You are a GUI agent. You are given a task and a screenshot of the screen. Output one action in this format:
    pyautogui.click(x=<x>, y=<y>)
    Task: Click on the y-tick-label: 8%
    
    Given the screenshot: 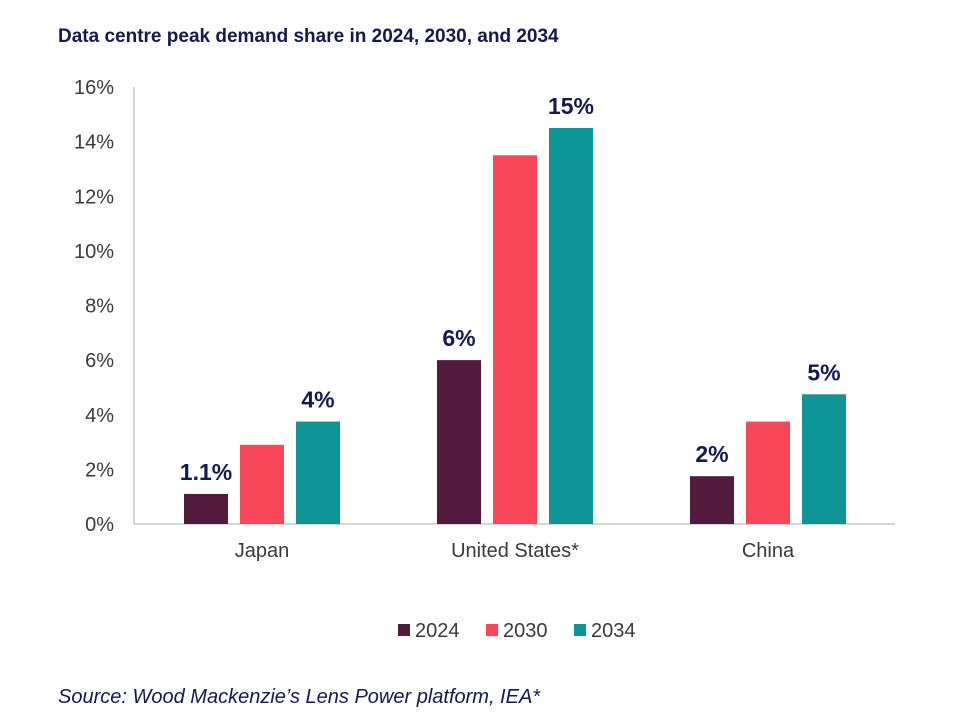 What is the action you would take?
    pyautogui.click(x=99, y=307)
    